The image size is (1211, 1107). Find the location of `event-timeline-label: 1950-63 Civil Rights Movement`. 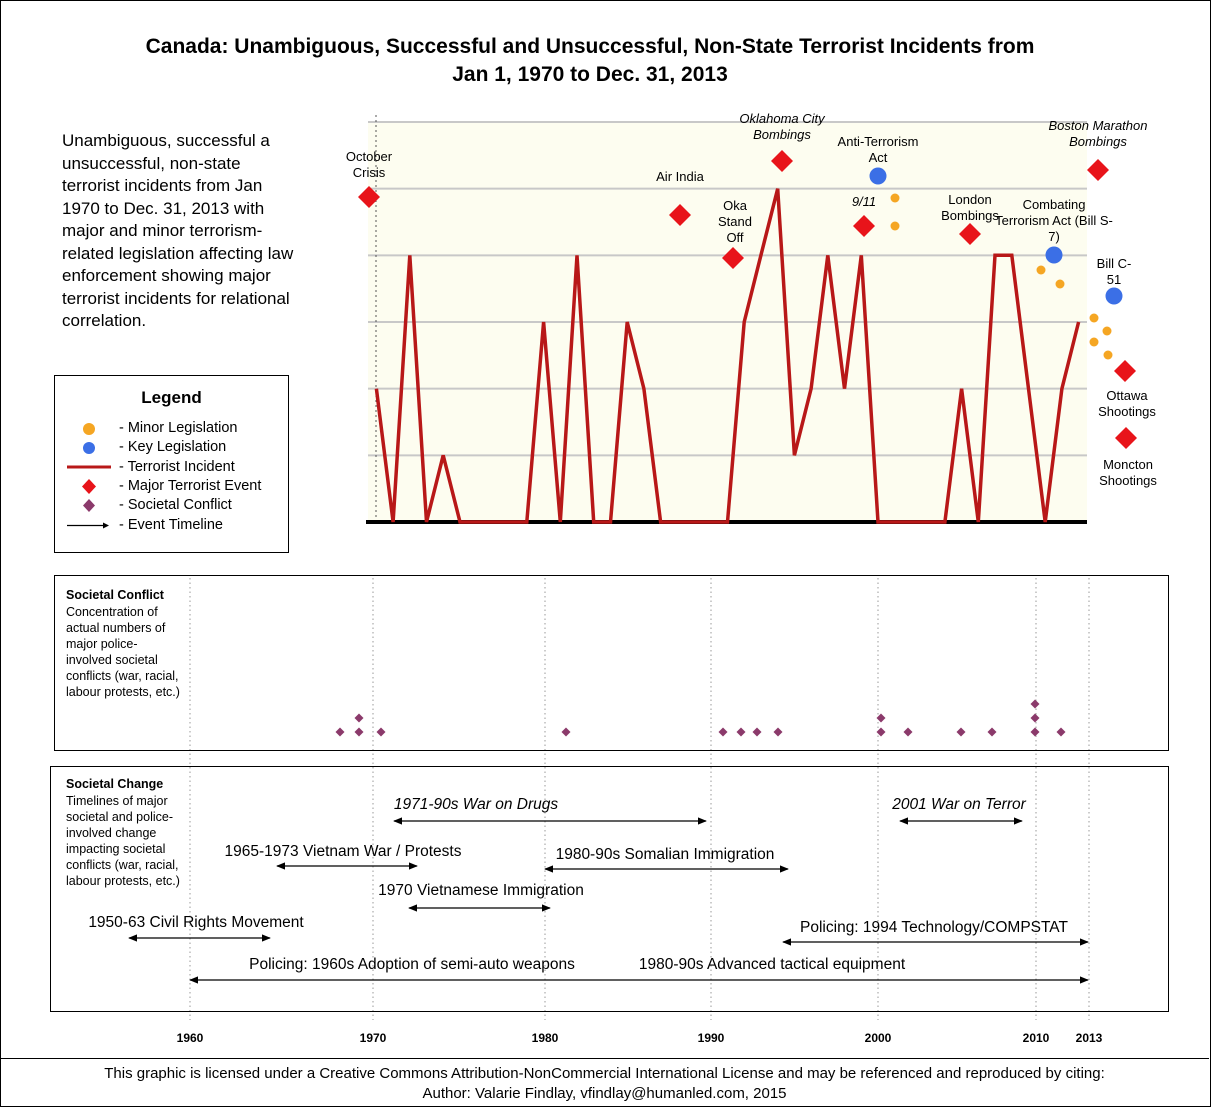

event-timeline-label: 1950-63 Civil Rights Movement is located at coordinates (196, 922).